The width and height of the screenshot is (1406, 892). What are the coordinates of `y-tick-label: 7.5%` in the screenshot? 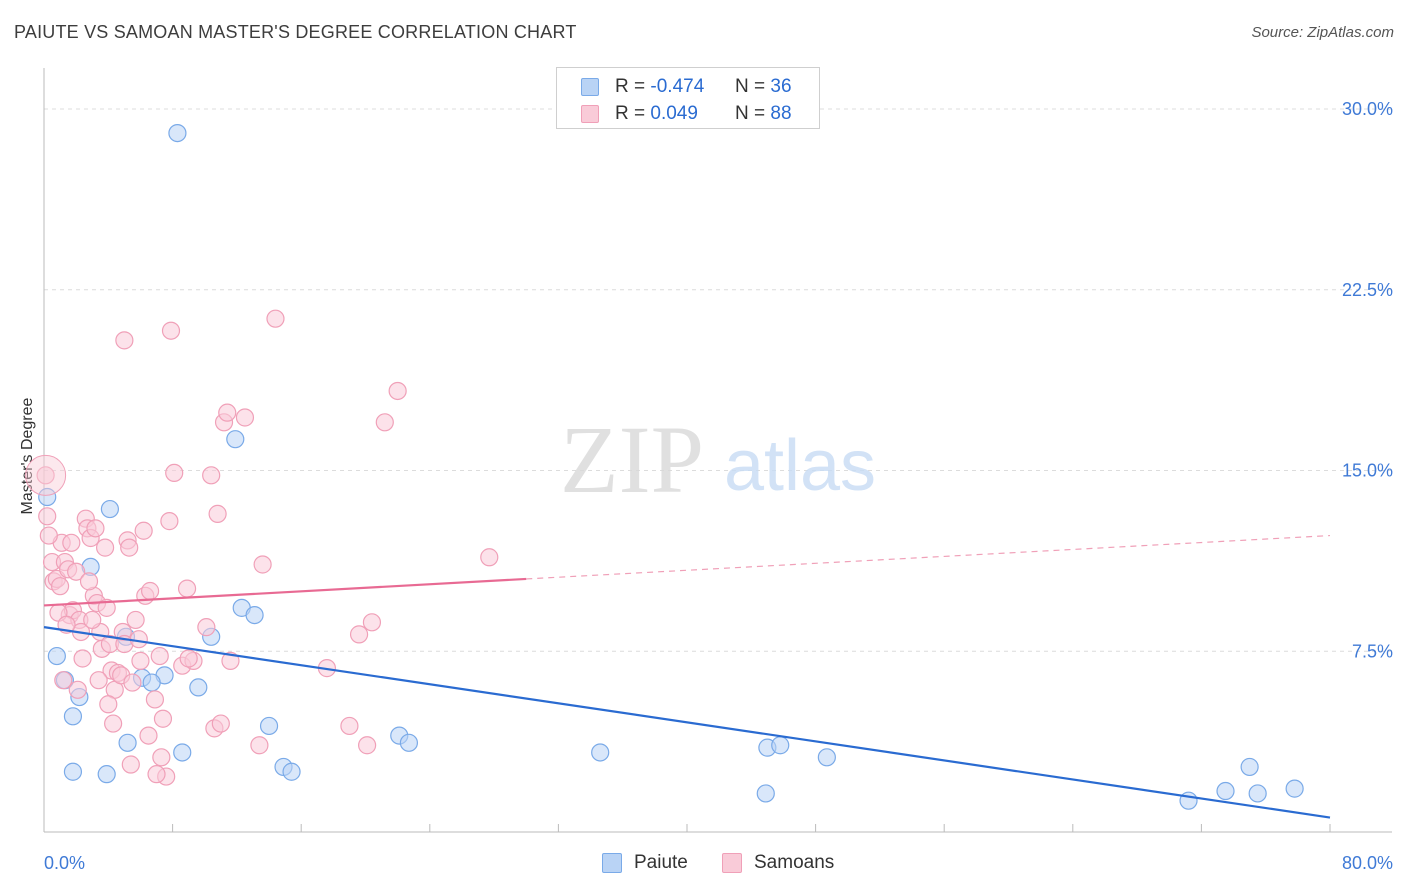 It's located at (1372, 651).